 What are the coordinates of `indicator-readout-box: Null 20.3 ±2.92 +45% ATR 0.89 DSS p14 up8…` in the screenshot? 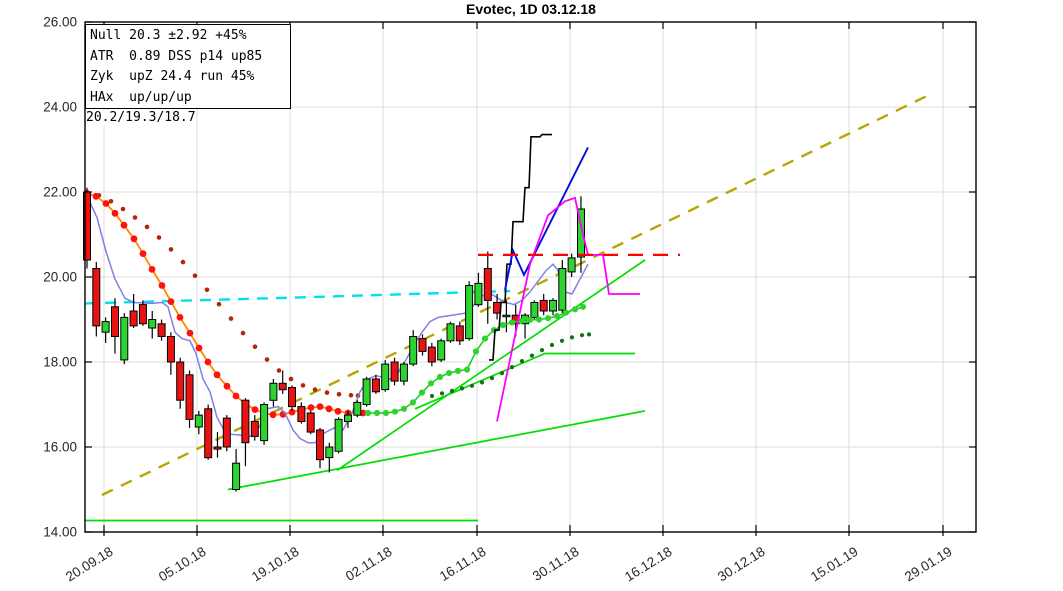 It's located at (188, 66).